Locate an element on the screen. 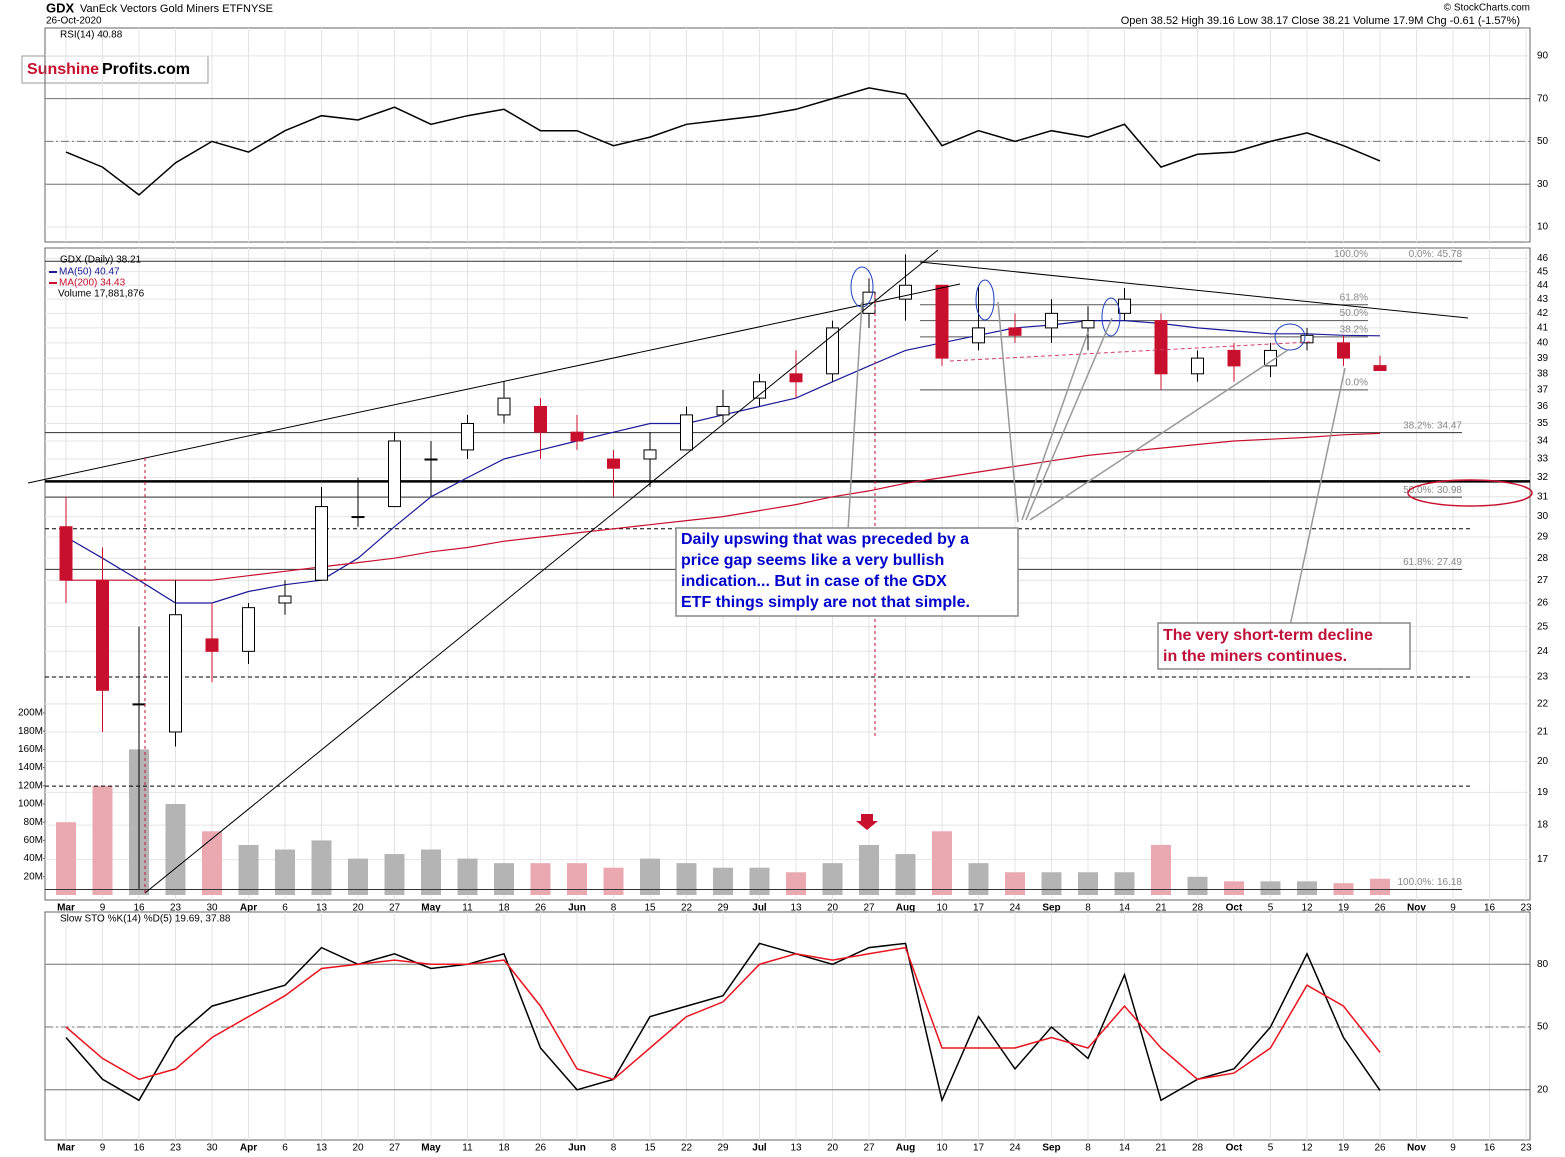 This screenshot has height=1157, width=1565. y-tick-label: 28 is located at coordinates (1543, 558).